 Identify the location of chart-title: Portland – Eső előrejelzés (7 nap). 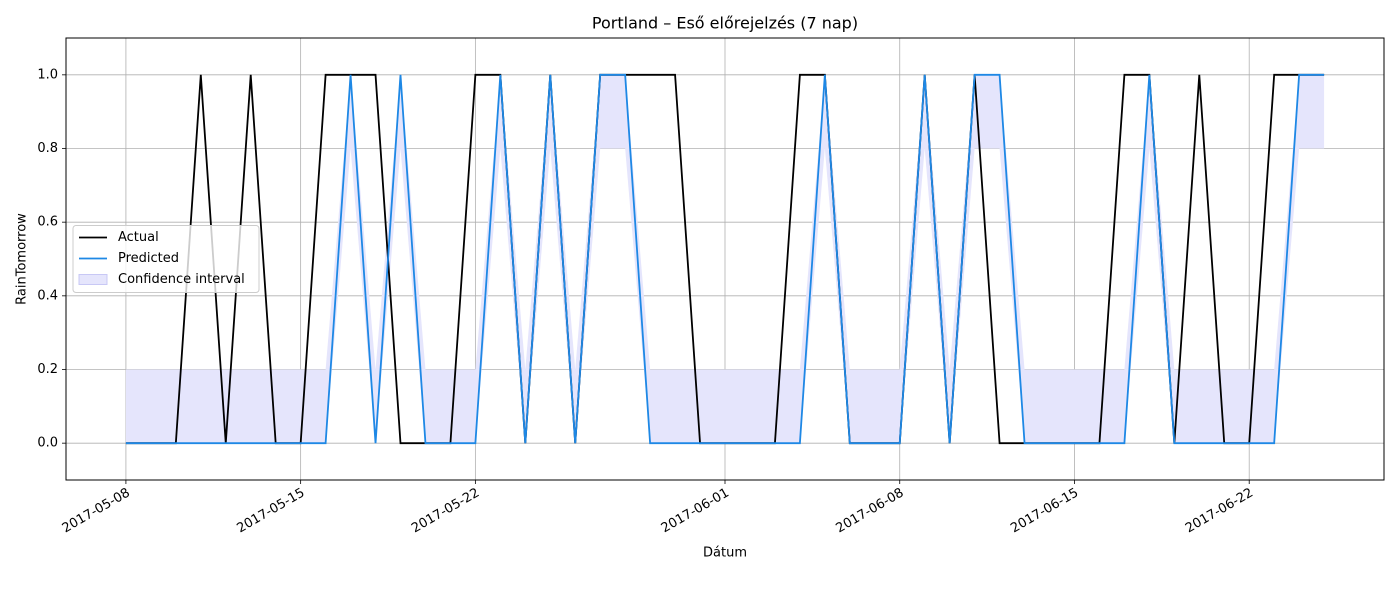
(725, 23).